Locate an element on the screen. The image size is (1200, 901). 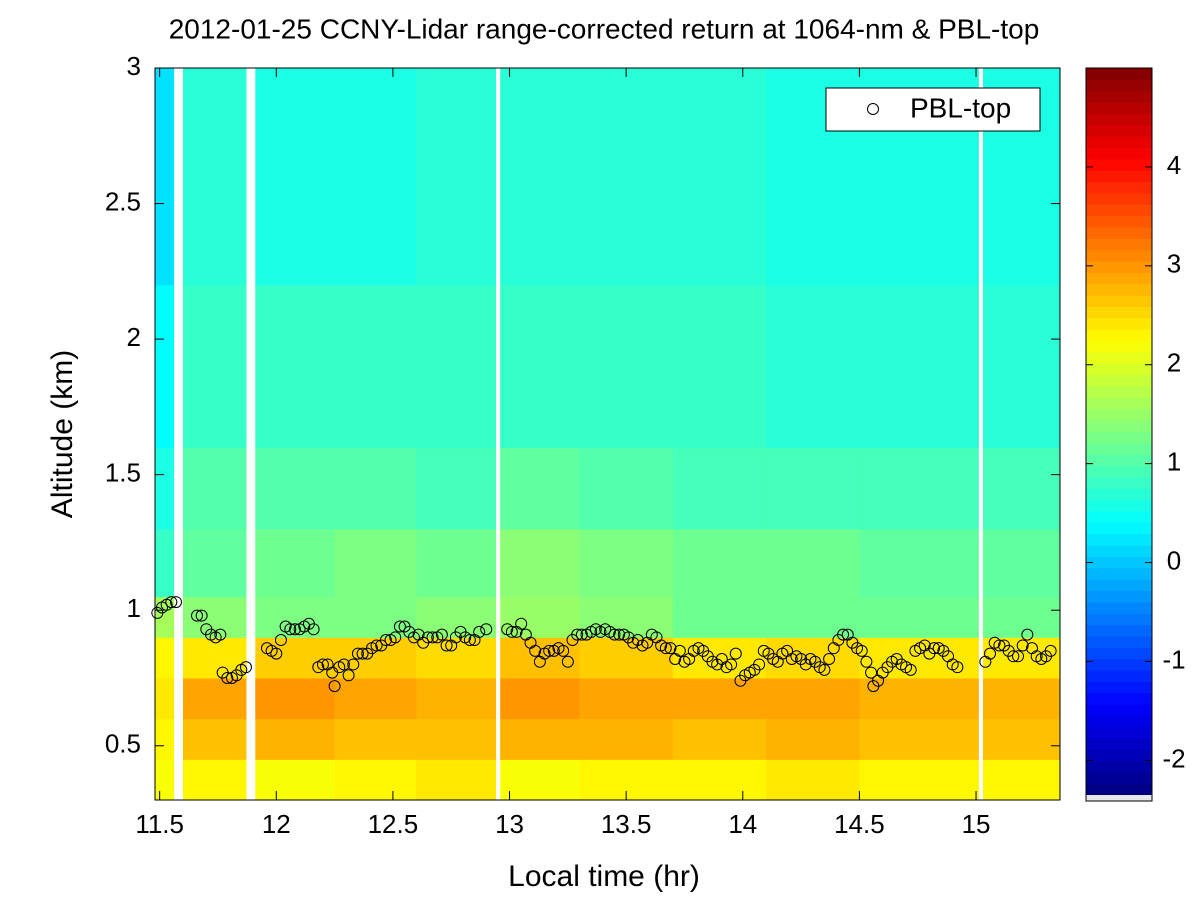
y-tick-label: 2 is located at coordinates (134, 337).